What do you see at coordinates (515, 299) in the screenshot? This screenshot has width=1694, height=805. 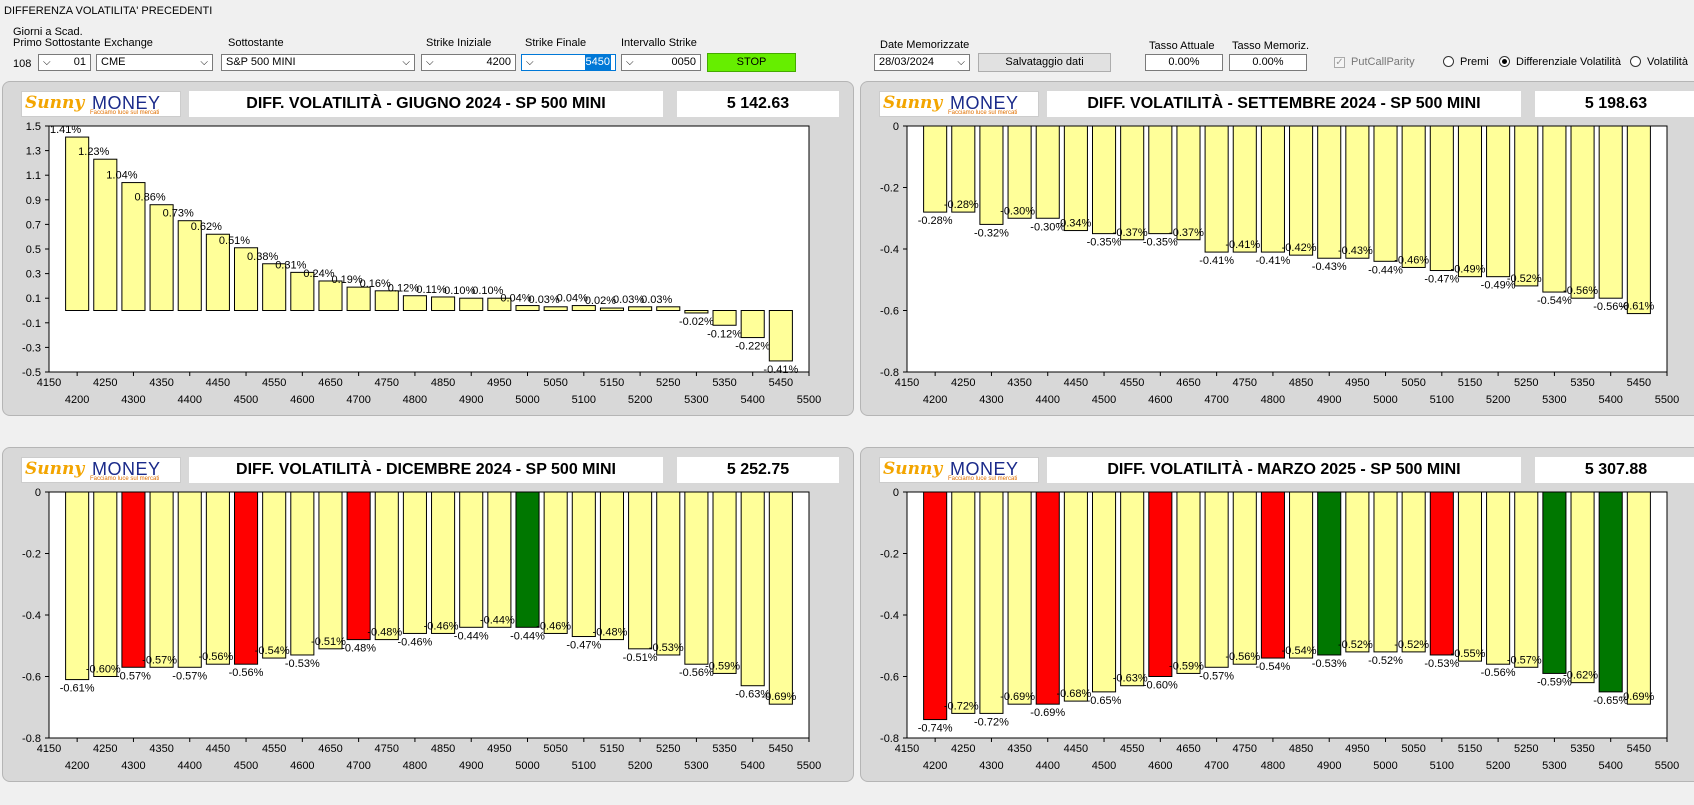 I see `data-label: 0.04%` at bounding box center [515, 299].